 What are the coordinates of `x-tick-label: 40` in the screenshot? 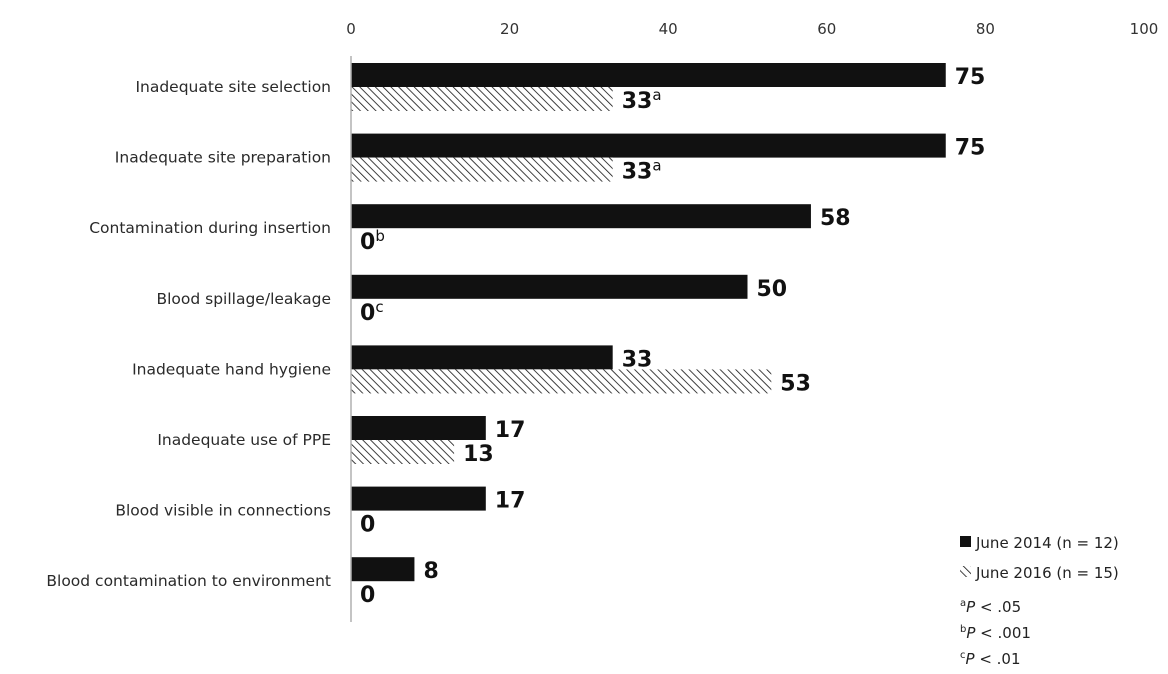 It's located at (668, 29).